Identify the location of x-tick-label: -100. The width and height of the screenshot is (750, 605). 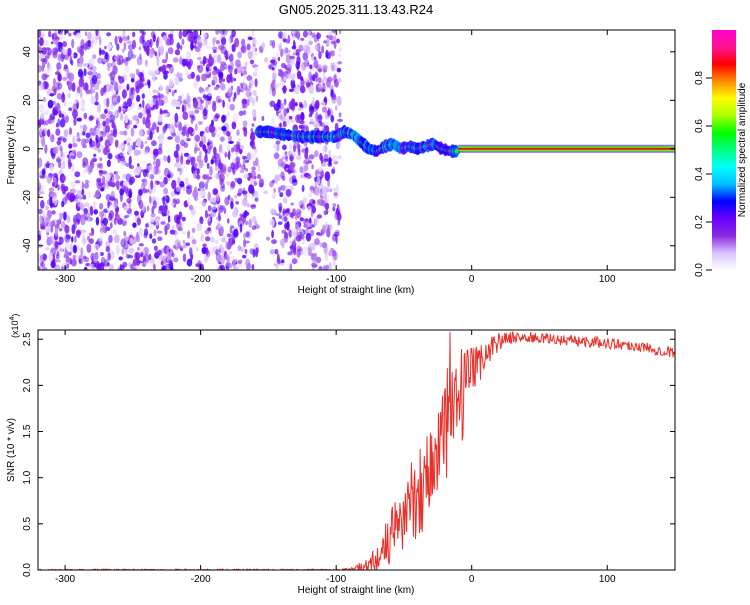
(336, 579).